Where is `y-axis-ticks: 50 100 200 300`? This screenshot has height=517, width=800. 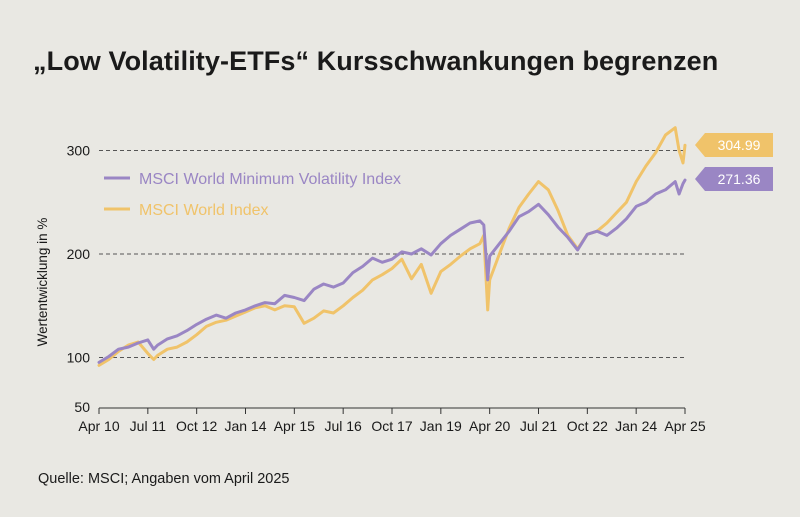 y-axis-ticks: 50 100 200 300 is located at coordinates (79, 279).